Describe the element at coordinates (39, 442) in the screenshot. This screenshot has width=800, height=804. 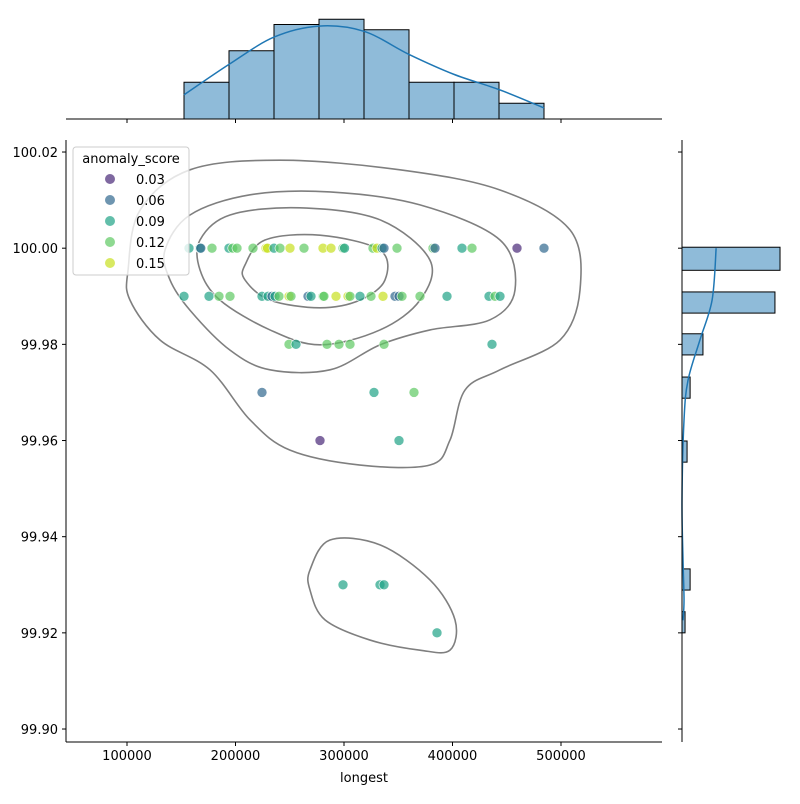
I see `y-tick-label: 99.96` at that location.